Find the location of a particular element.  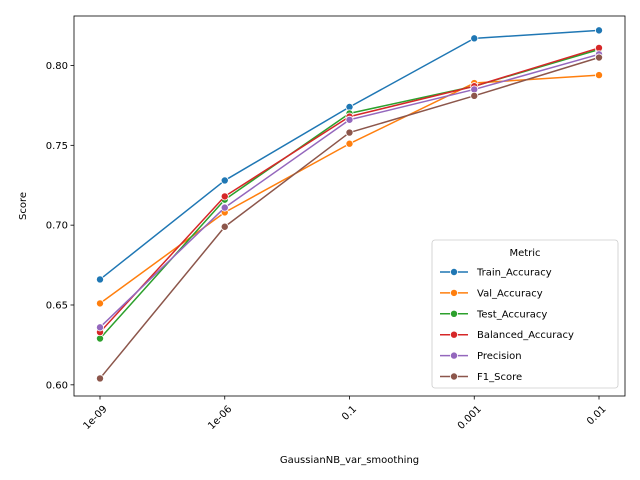

y-tick-label: 0.60 is located at coordinates (57, 385).